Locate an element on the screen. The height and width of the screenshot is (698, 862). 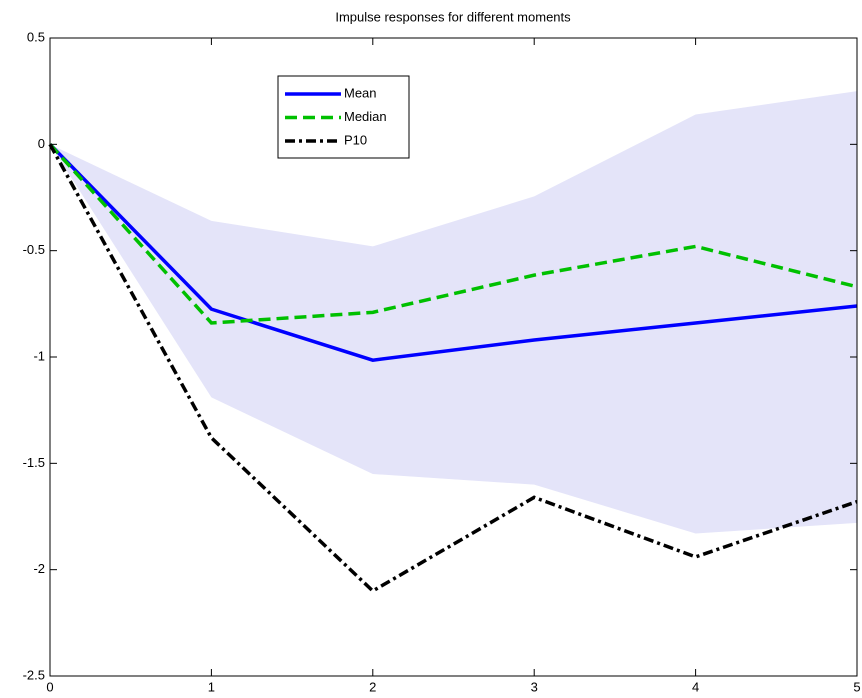
legend-label: Mean is located at coordinates (360, 92).